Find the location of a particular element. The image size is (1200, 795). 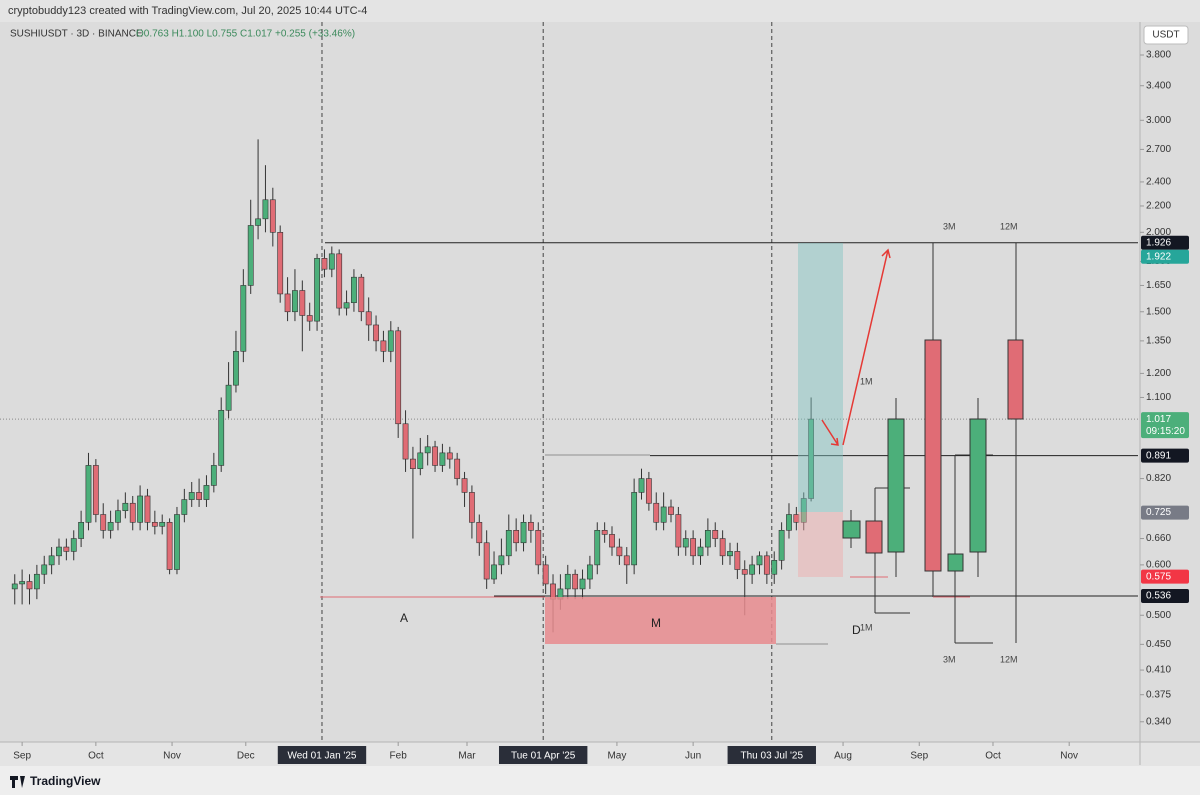

projected-candles is located at coordinates (933, 443).